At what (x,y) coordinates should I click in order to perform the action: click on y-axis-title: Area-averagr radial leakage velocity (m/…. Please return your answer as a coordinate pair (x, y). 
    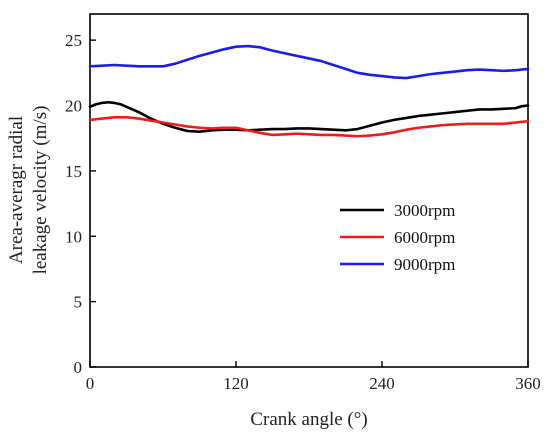
    Looking at the image, I should click on (28, 190).